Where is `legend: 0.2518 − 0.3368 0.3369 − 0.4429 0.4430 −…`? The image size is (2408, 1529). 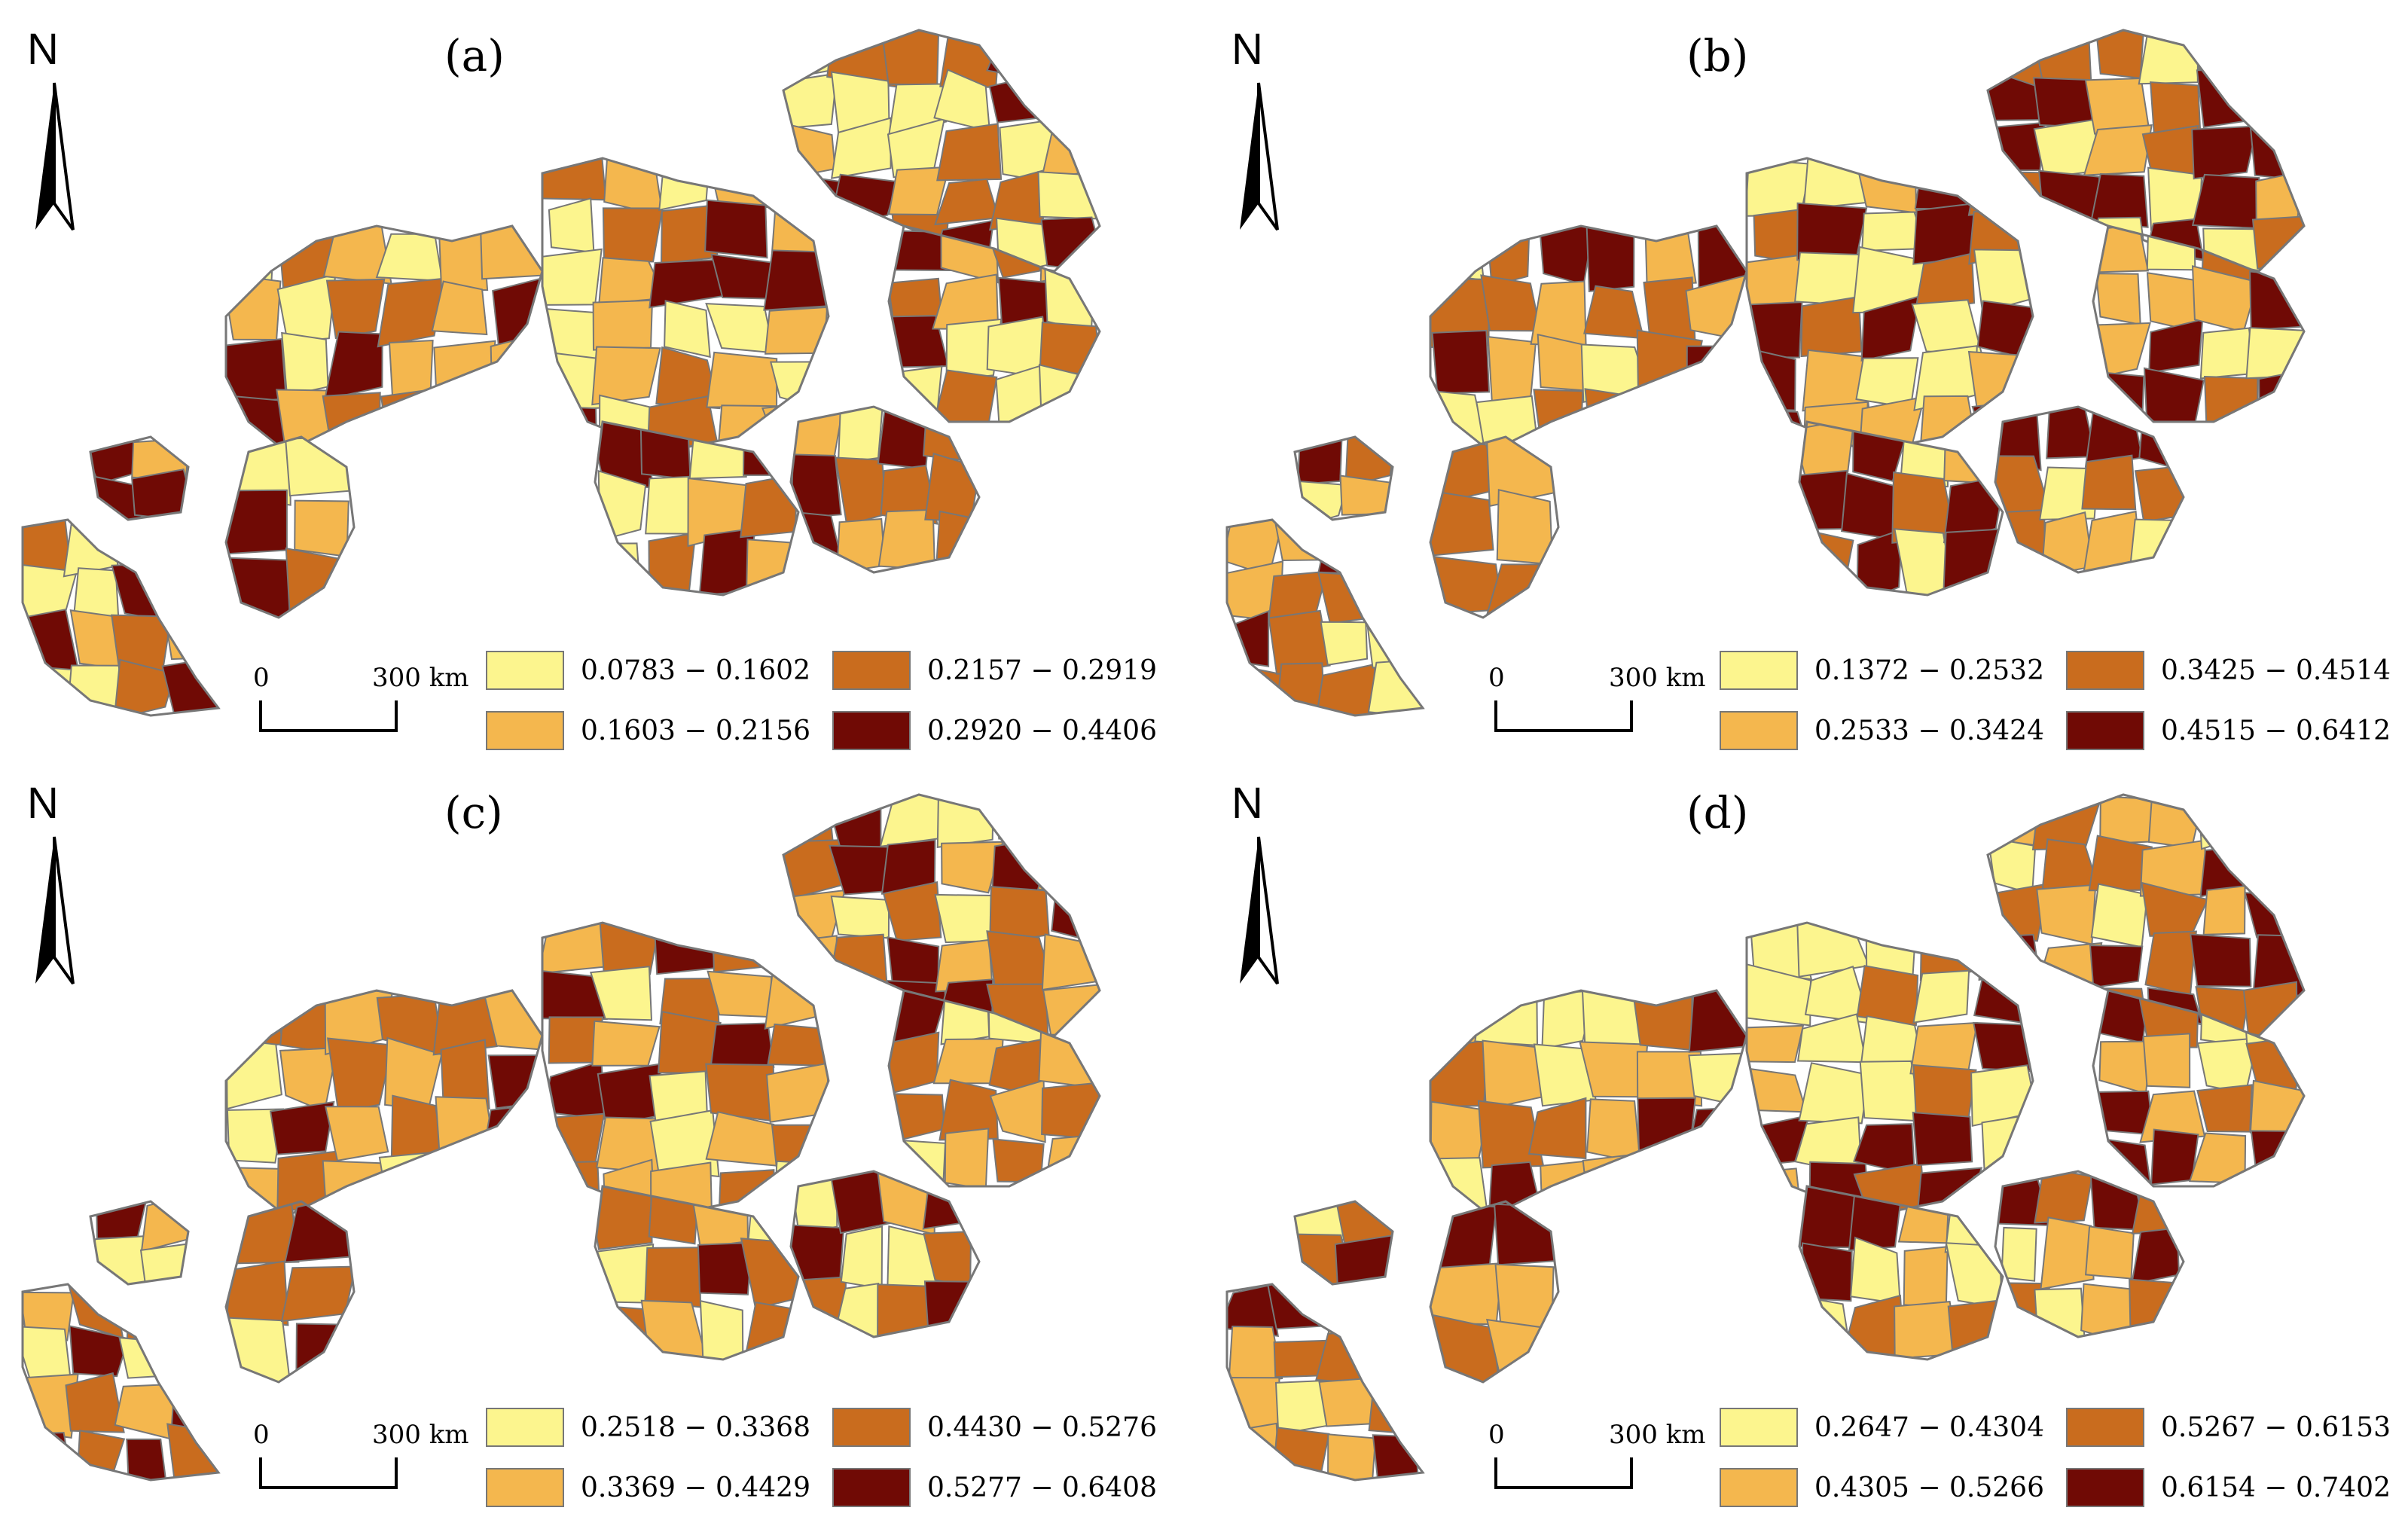
legend: 0.2518 − 0.3368 0.3369 − 0.4429 0.4430 −… is located at coordinates (825, 1461).